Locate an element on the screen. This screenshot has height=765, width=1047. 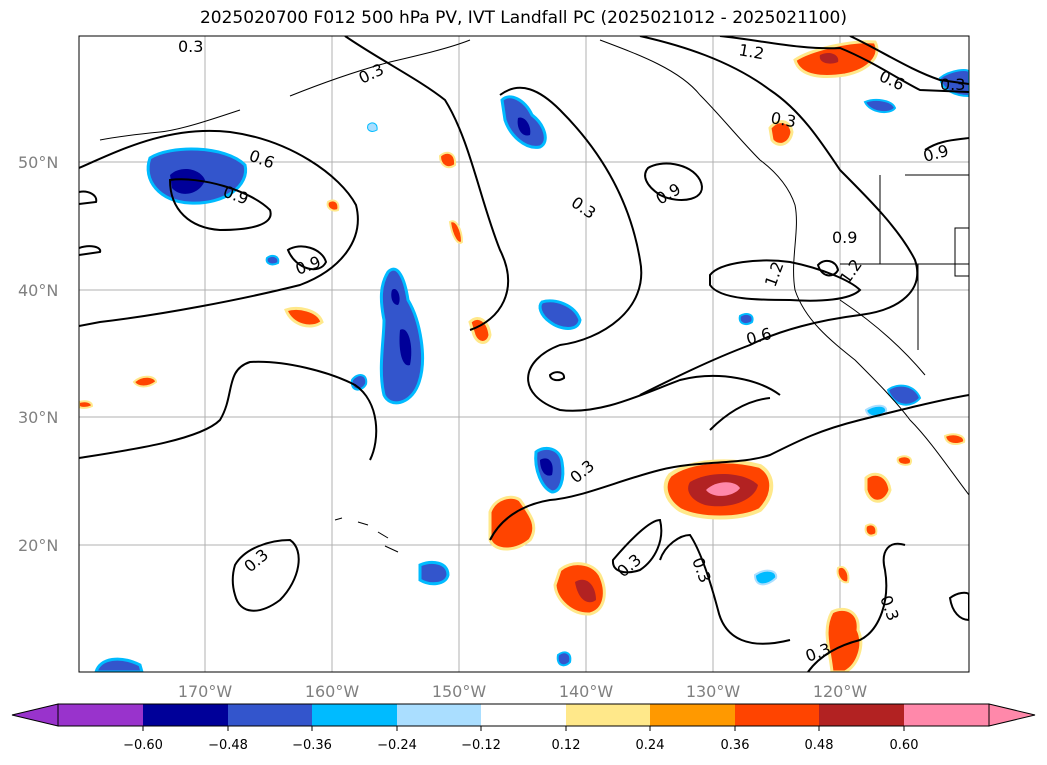
colorbar-tick-label: 0.36 is located at coordinates (735, 745).